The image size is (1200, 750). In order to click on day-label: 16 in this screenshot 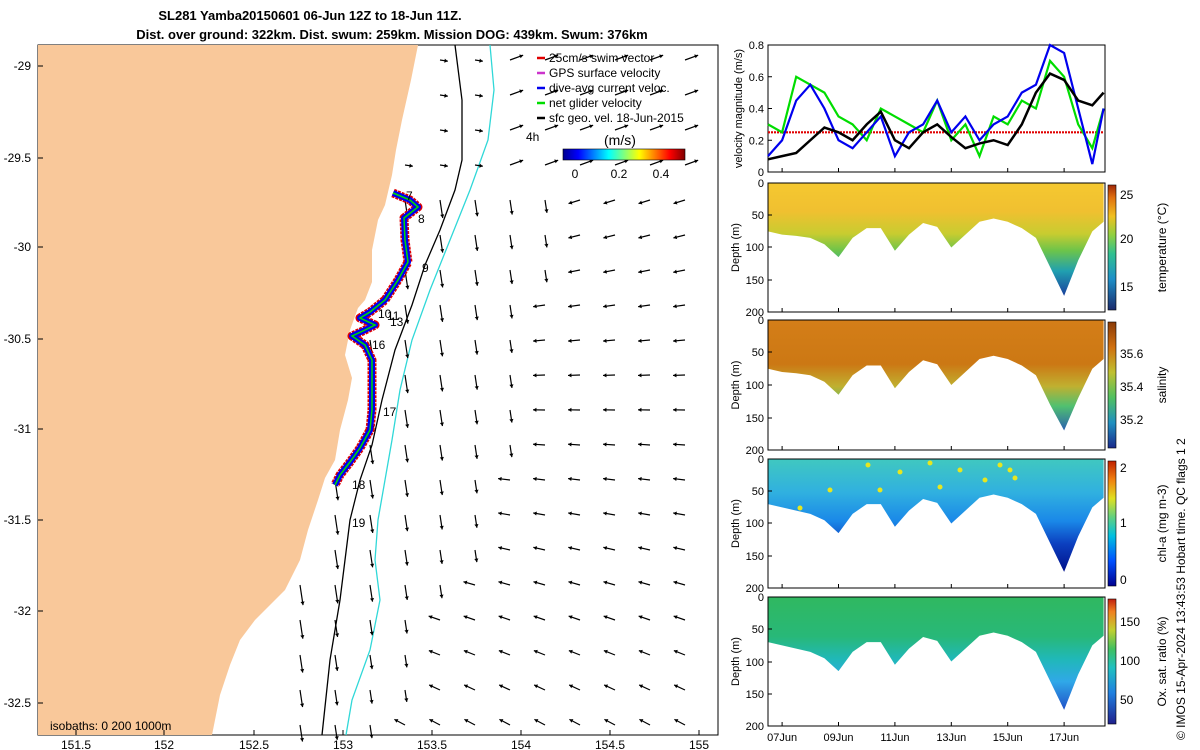, I will do `click(379, 345)`.